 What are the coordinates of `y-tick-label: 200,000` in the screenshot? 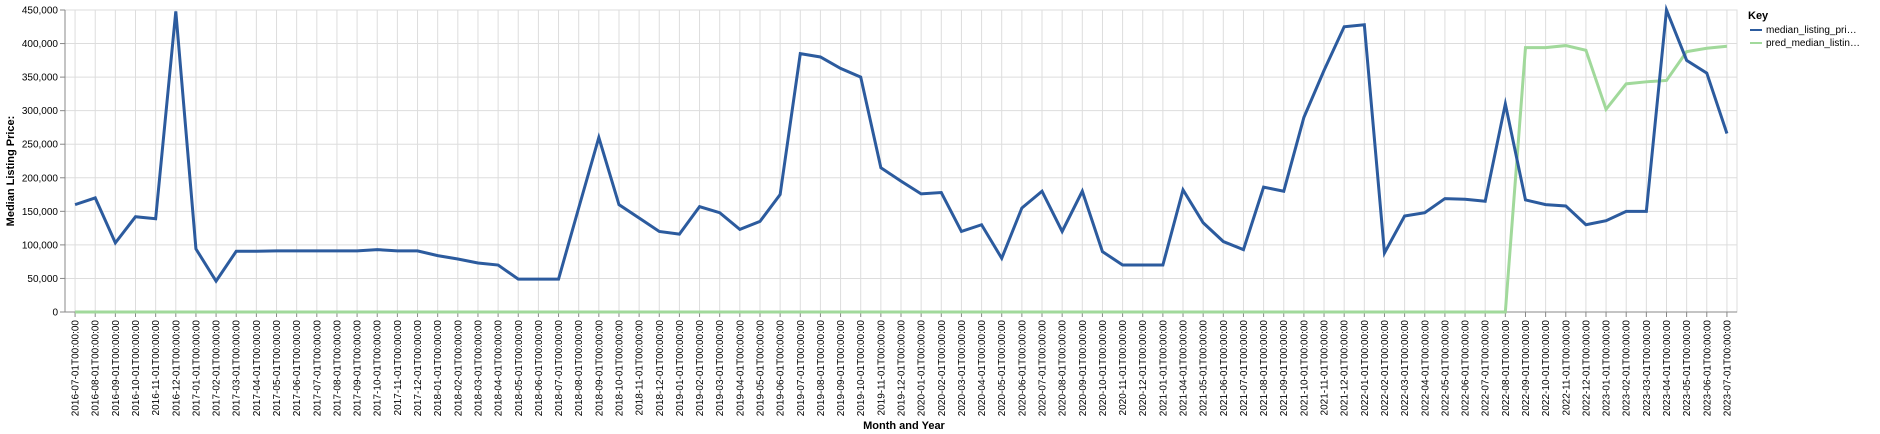 It's located at (40, 178).